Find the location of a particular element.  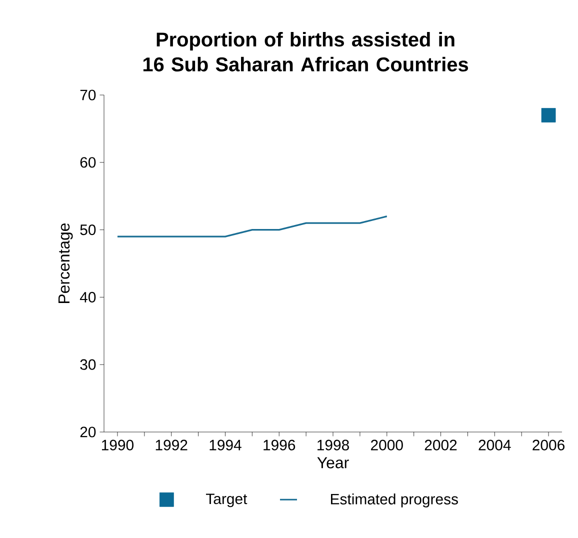

x-tick-label: 2004 is located at coordinates (494, 445).